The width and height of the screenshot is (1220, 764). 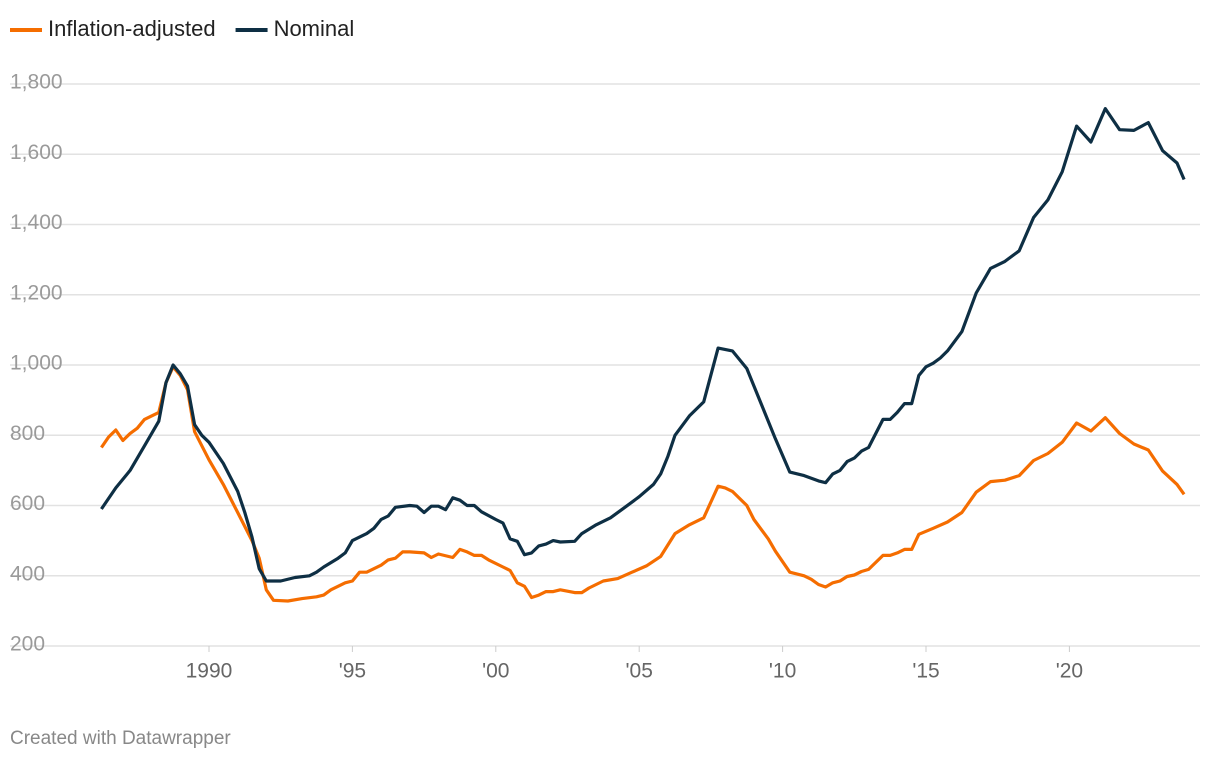 I want to click on y-tick-label: 1,000, so click(x=36, y=363).